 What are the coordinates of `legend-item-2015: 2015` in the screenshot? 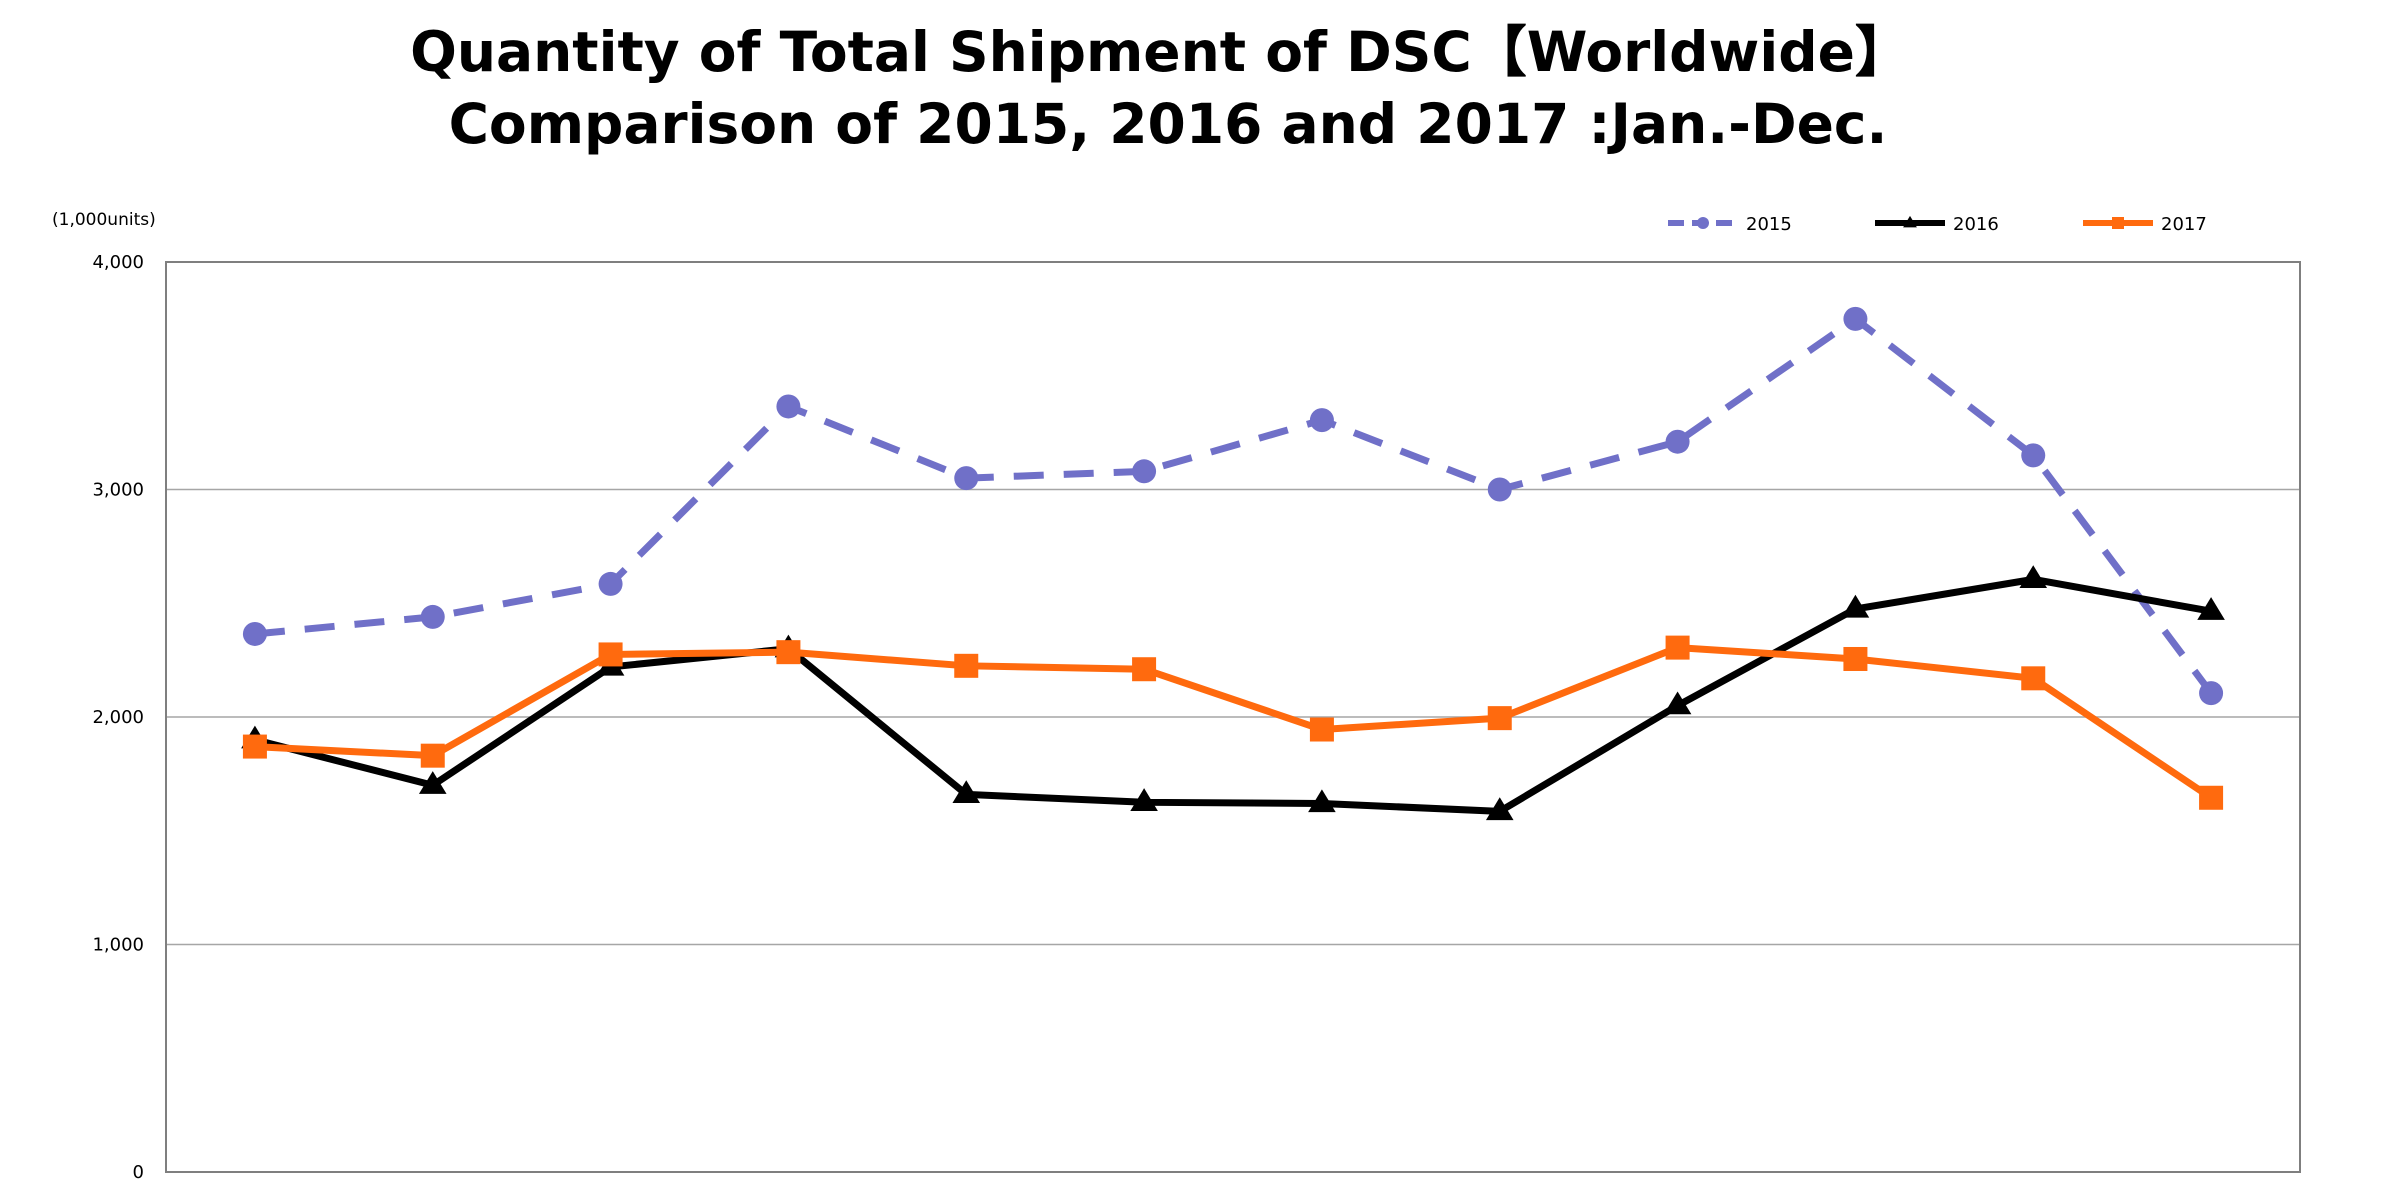 It's located at (1730, 224).